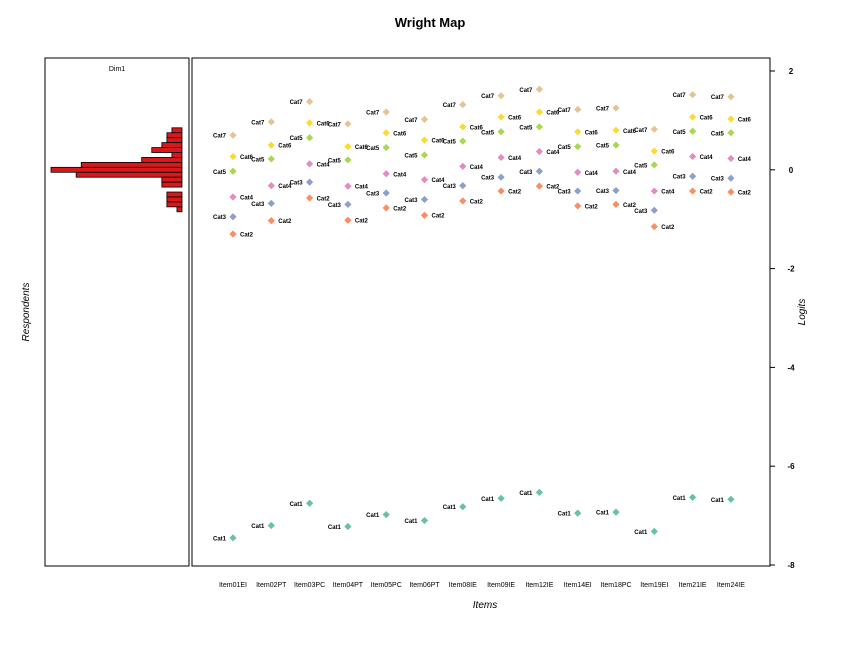 The height and width of the screenshot is (645, 860). I want to click on respondent-histogram, so click(116, 170).